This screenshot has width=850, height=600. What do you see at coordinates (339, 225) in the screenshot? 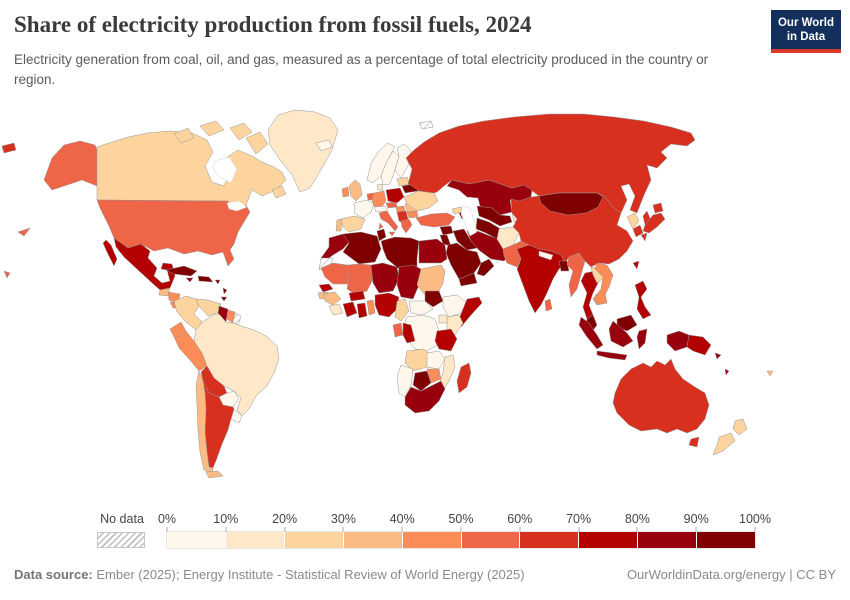
I see `country-portugal` at bounding box center [339, 225].